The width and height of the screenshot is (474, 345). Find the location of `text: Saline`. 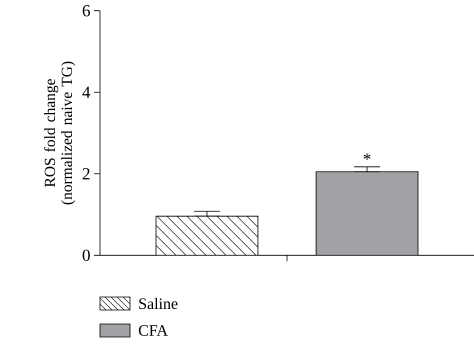

text: Saline is located at coordinates (158, 304).